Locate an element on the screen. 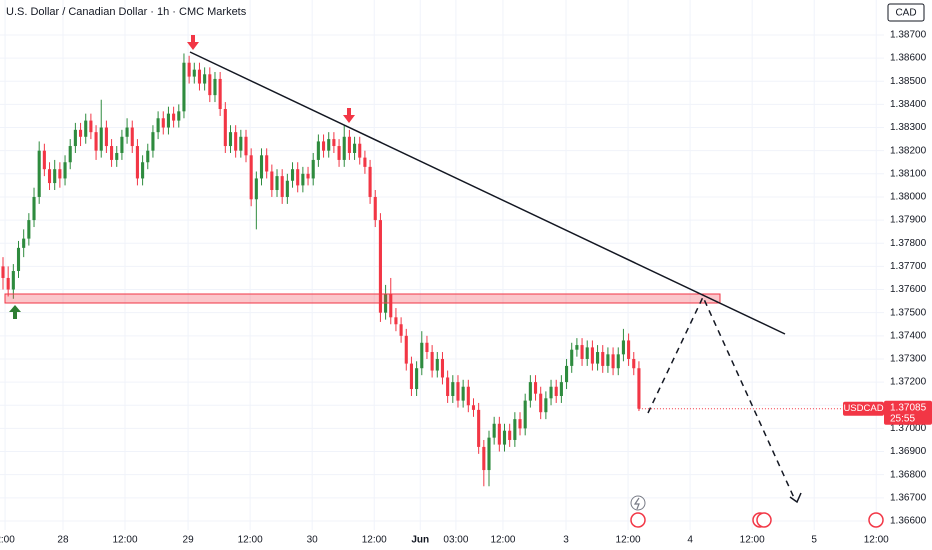  y-tick-label: 1.36700 is located at coordinates (908, 497).